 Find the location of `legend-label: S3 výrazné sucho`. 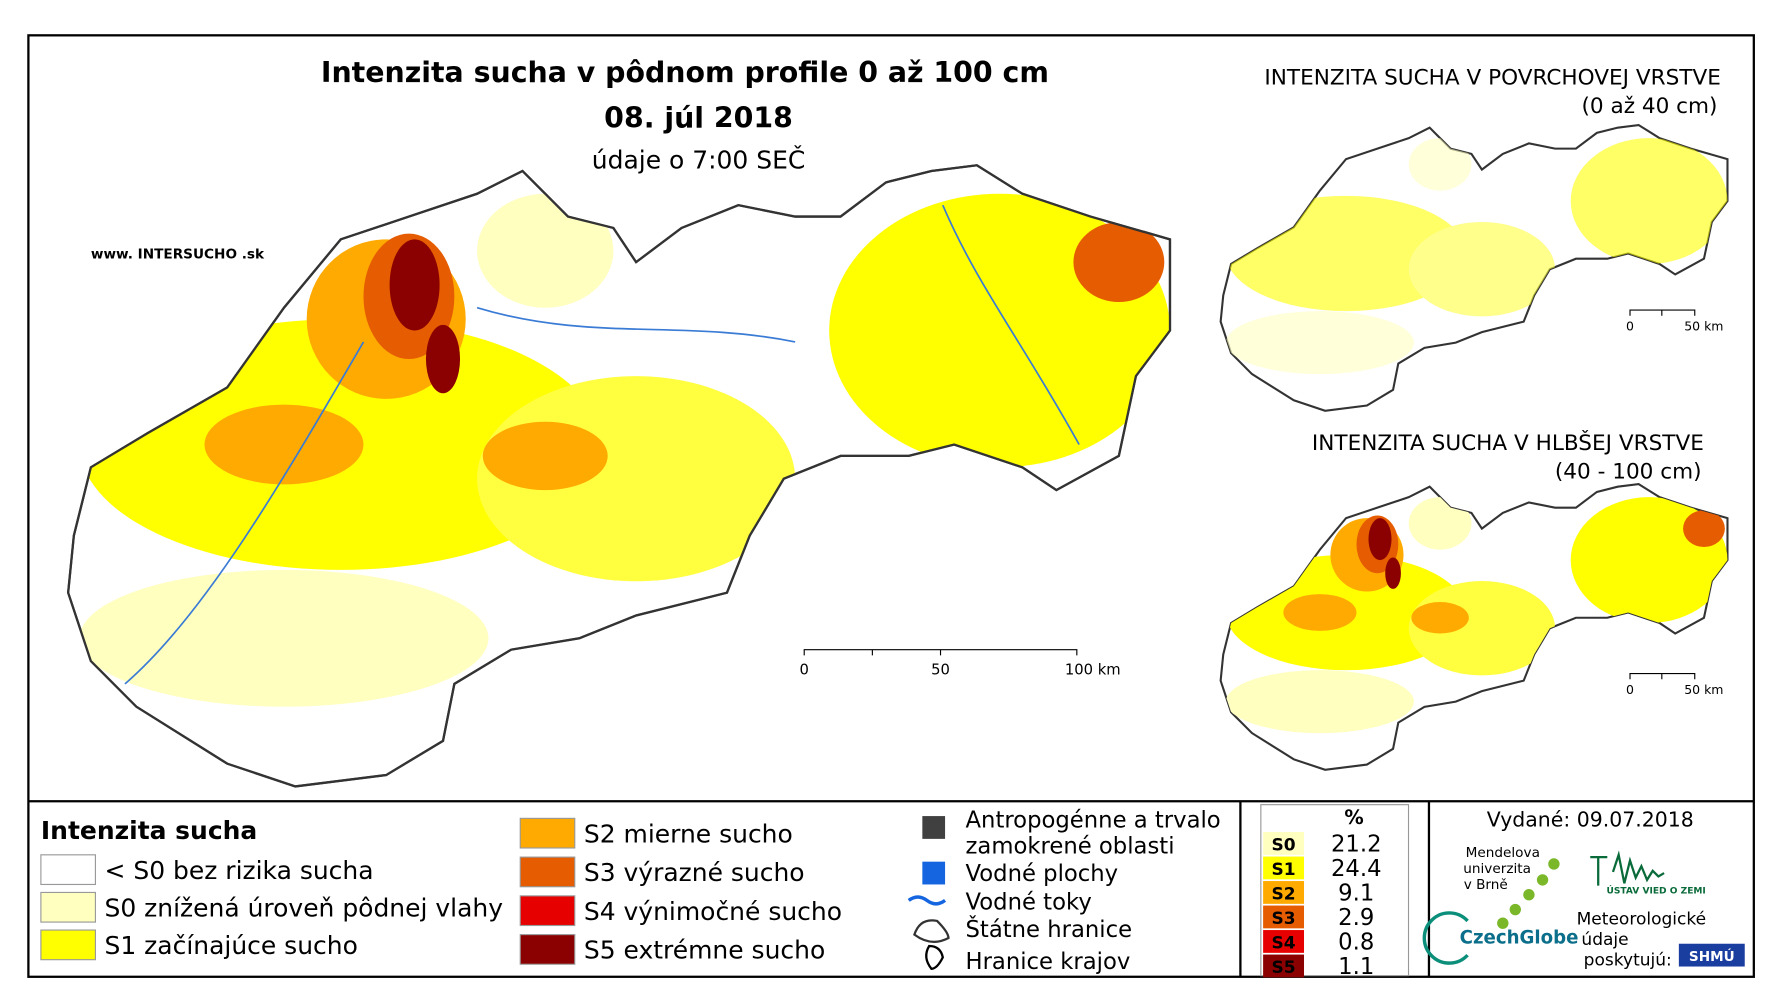

legend-label: S3 výrazné sucho is located at coordinates (694, 872).